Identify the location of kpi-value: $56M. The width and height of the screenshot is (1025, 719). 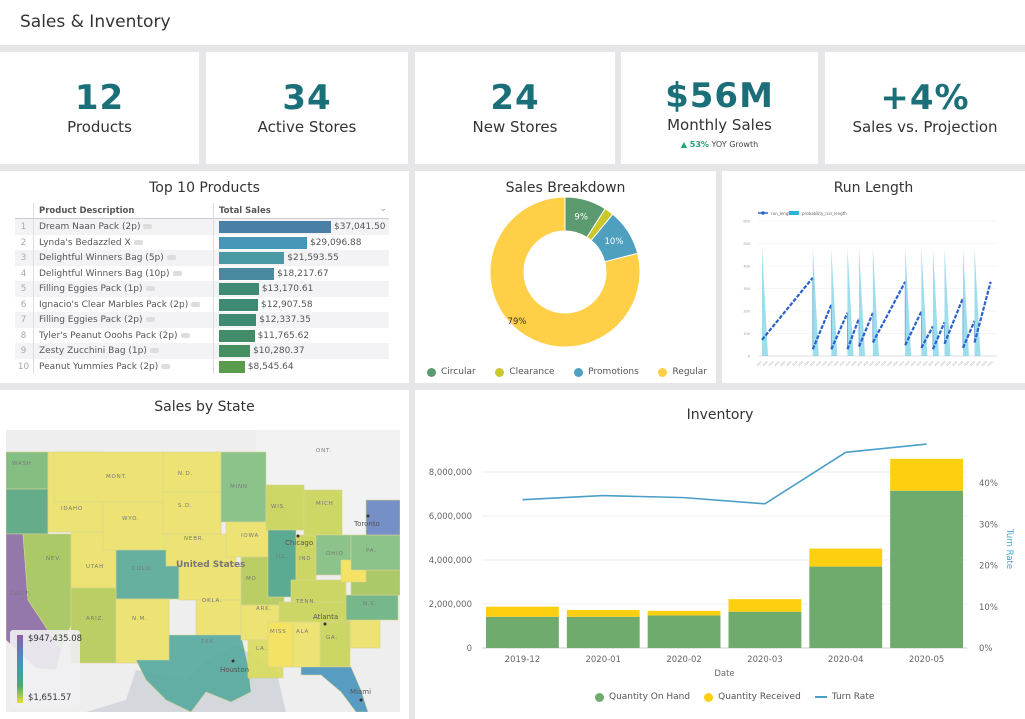
(719, 96).